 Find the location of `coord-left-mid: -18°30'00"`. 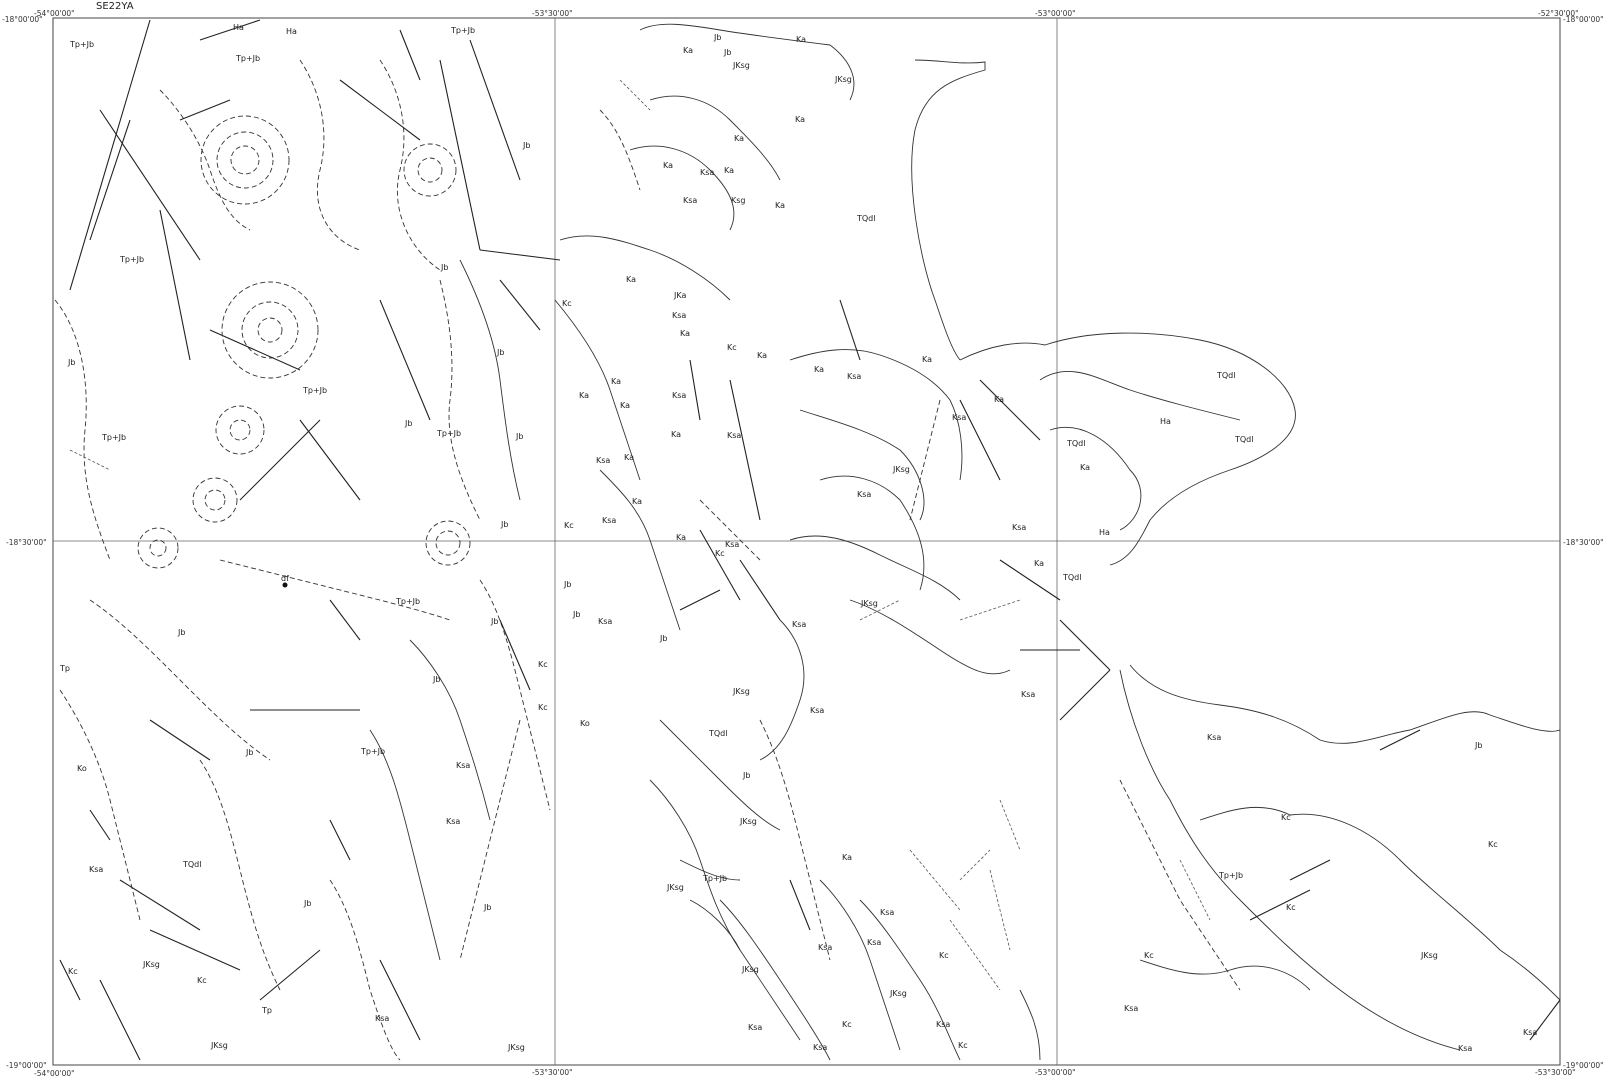

coord-left-mid: -18°30'00" is located at coordinates (26, 542).